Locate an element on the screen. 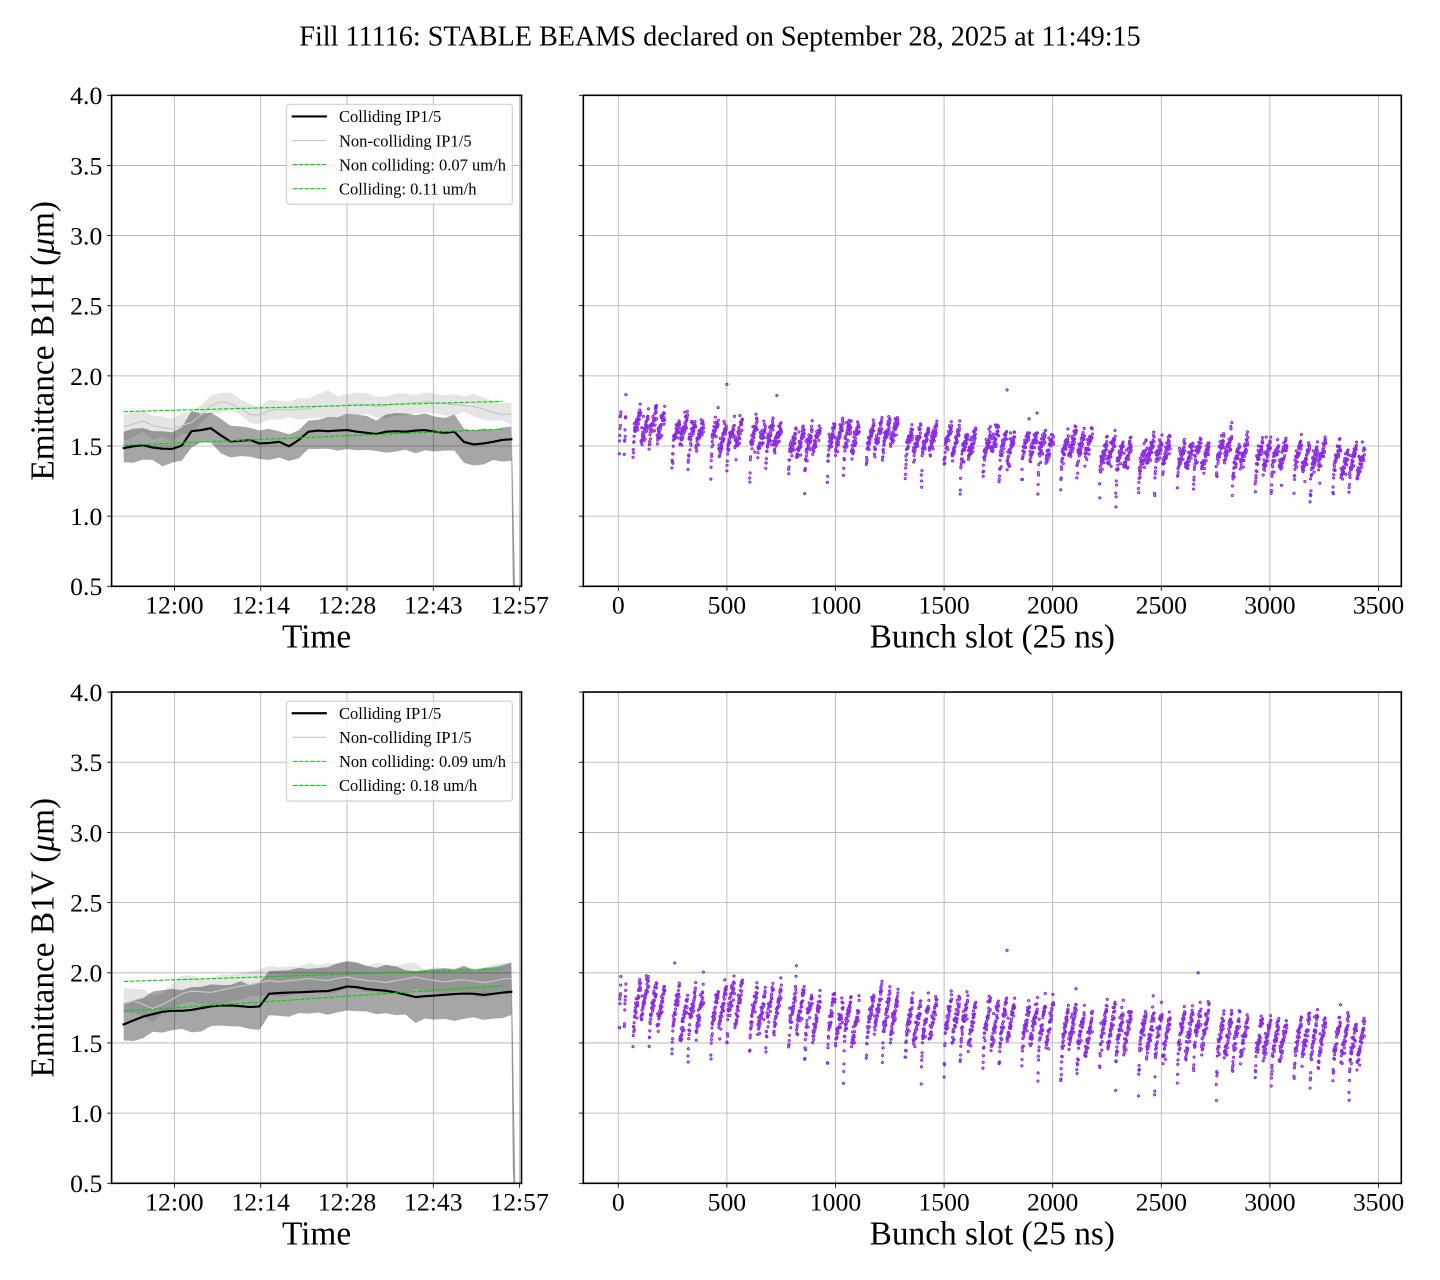 Image resolution: width=1440 pixels, height=1280 pixels. svg-text: Non colliding: 0.07 um/h is located at coordinates (423, 164).